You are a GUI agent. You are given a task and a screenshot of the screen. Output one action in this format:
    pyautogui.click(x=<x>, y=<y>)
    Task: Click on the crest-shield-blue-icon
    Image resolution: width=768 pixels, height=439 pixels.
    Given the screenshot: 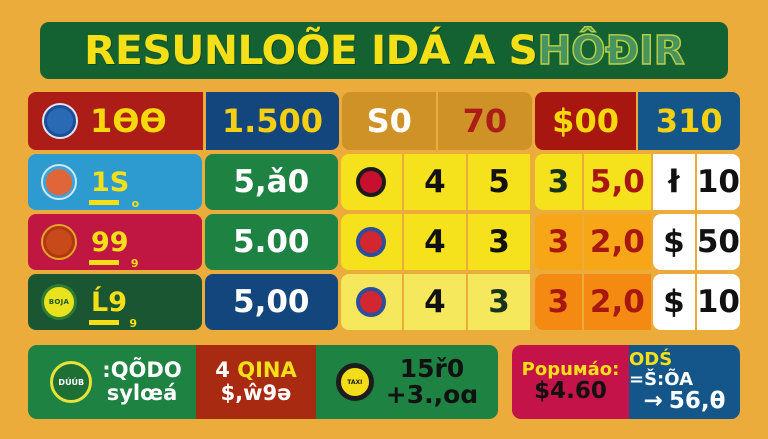 What is the action you would take?
    pyautogui.click(x=60, y=121)
    